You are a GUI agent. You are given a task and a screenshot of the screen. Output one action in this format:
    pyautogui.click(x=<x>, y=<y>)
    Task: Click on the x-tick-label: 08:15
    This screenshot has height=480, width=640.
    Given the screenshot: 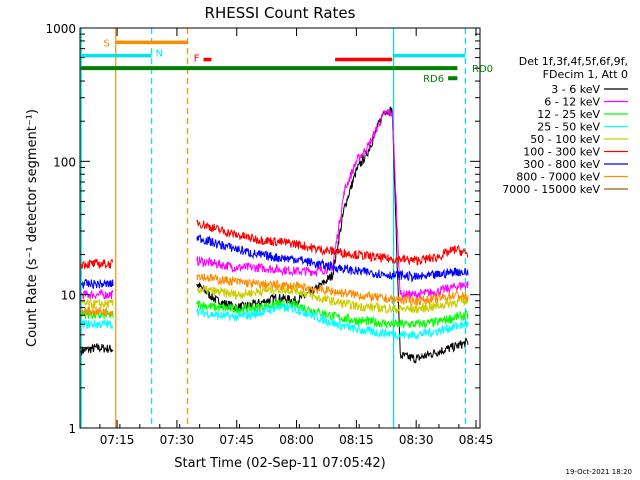 What is the action you would take?
    pyautogui.click(x=356, y=440)
    